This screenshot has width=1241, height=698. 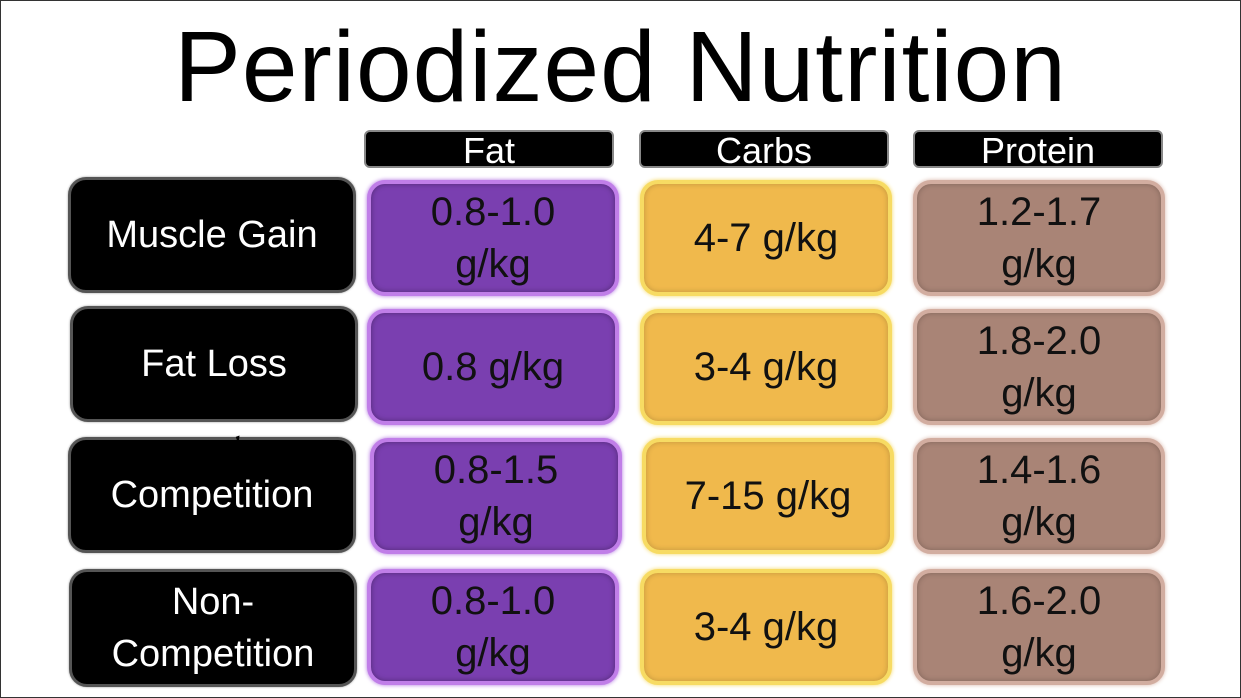 What do you see at coordinates (620, 67) in the screenshot?
I see `slide-title: Periodized Nutrition` at bounding box center [620, 67].